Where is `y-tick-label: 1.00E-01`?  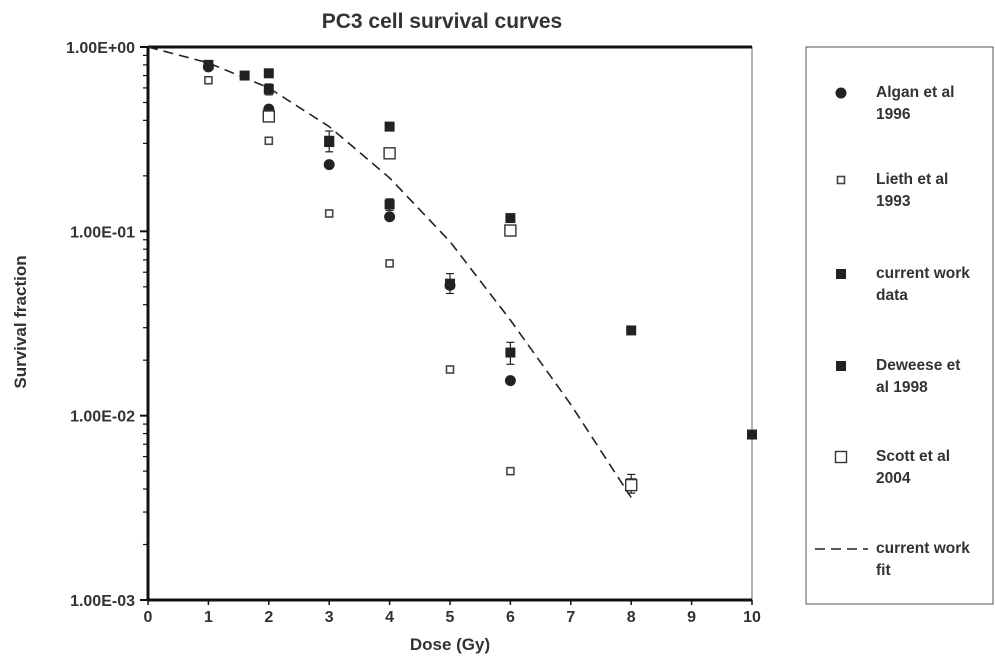
y-tick-label: 1.00E-01 is located at coordinates (102, 232).